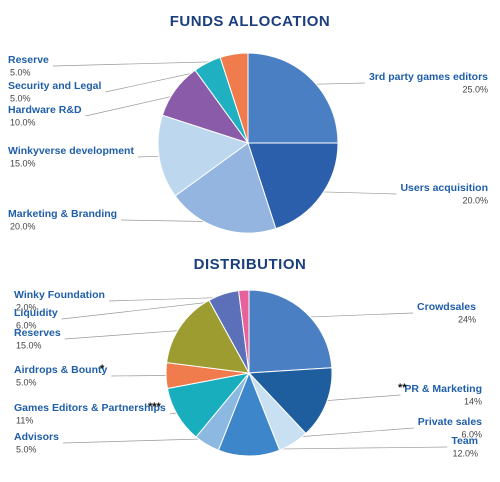 The height and width of the screenshot is (482, 500). What do you see at coordinates (465, 453) in the screenshot?
I see `slice-value: 12.0%` at bounding box center [465, 453].